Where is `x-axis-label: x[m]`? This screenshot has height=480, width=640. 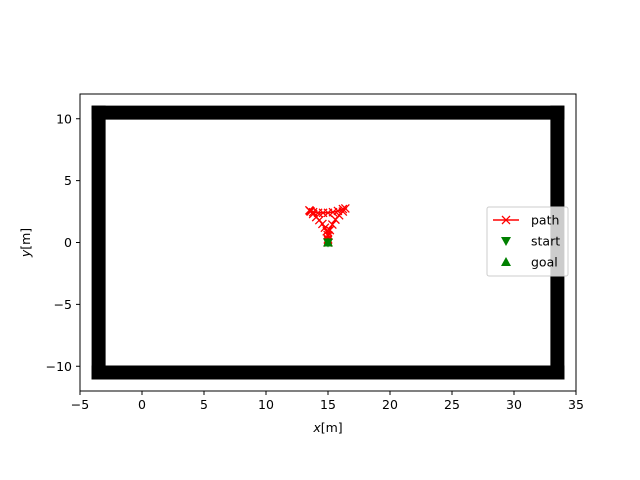 x-axis-label: x[m] is located at coordinates (327, 427).